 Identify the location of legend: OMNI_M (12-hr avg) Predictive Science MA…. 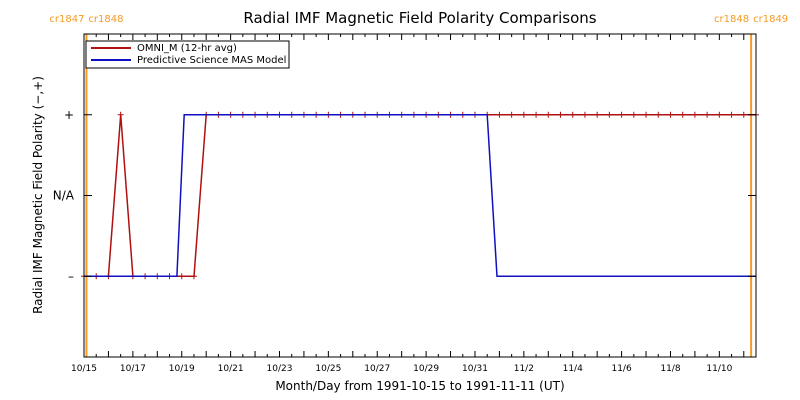
(187, 54).